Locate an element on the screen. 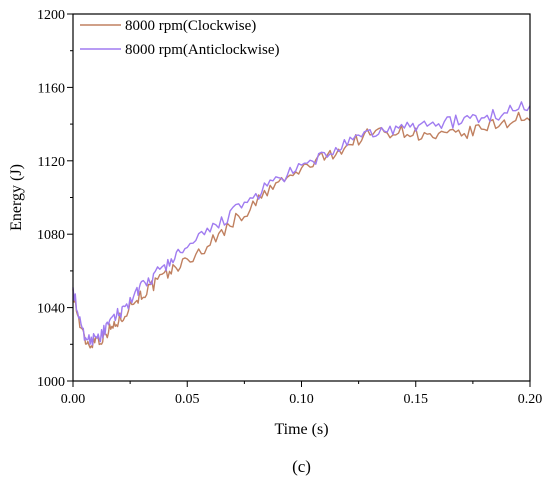 The image size is (550, 486). y-tick-label: 1160 is located at coordinates (51, 88).